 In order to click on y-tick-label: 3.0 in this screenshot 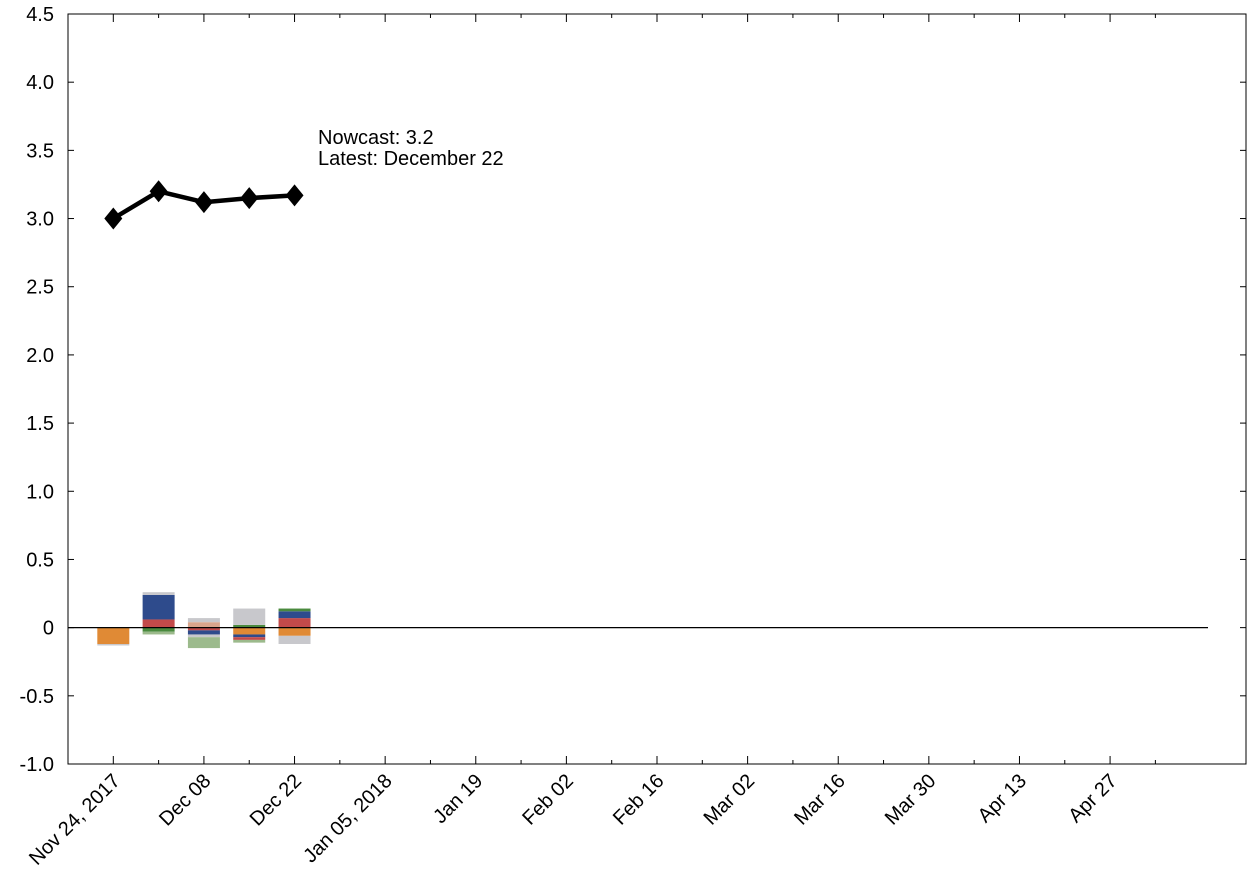, I will do `click(40, 220)`.